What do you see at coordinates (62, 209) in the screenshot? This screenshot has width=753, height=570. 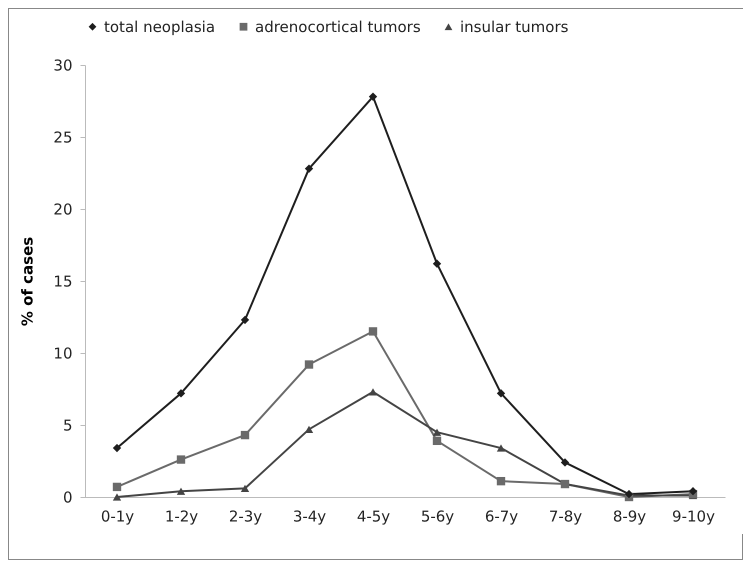 I see `y-tick-label: 20` at bounding box center [62, 209].